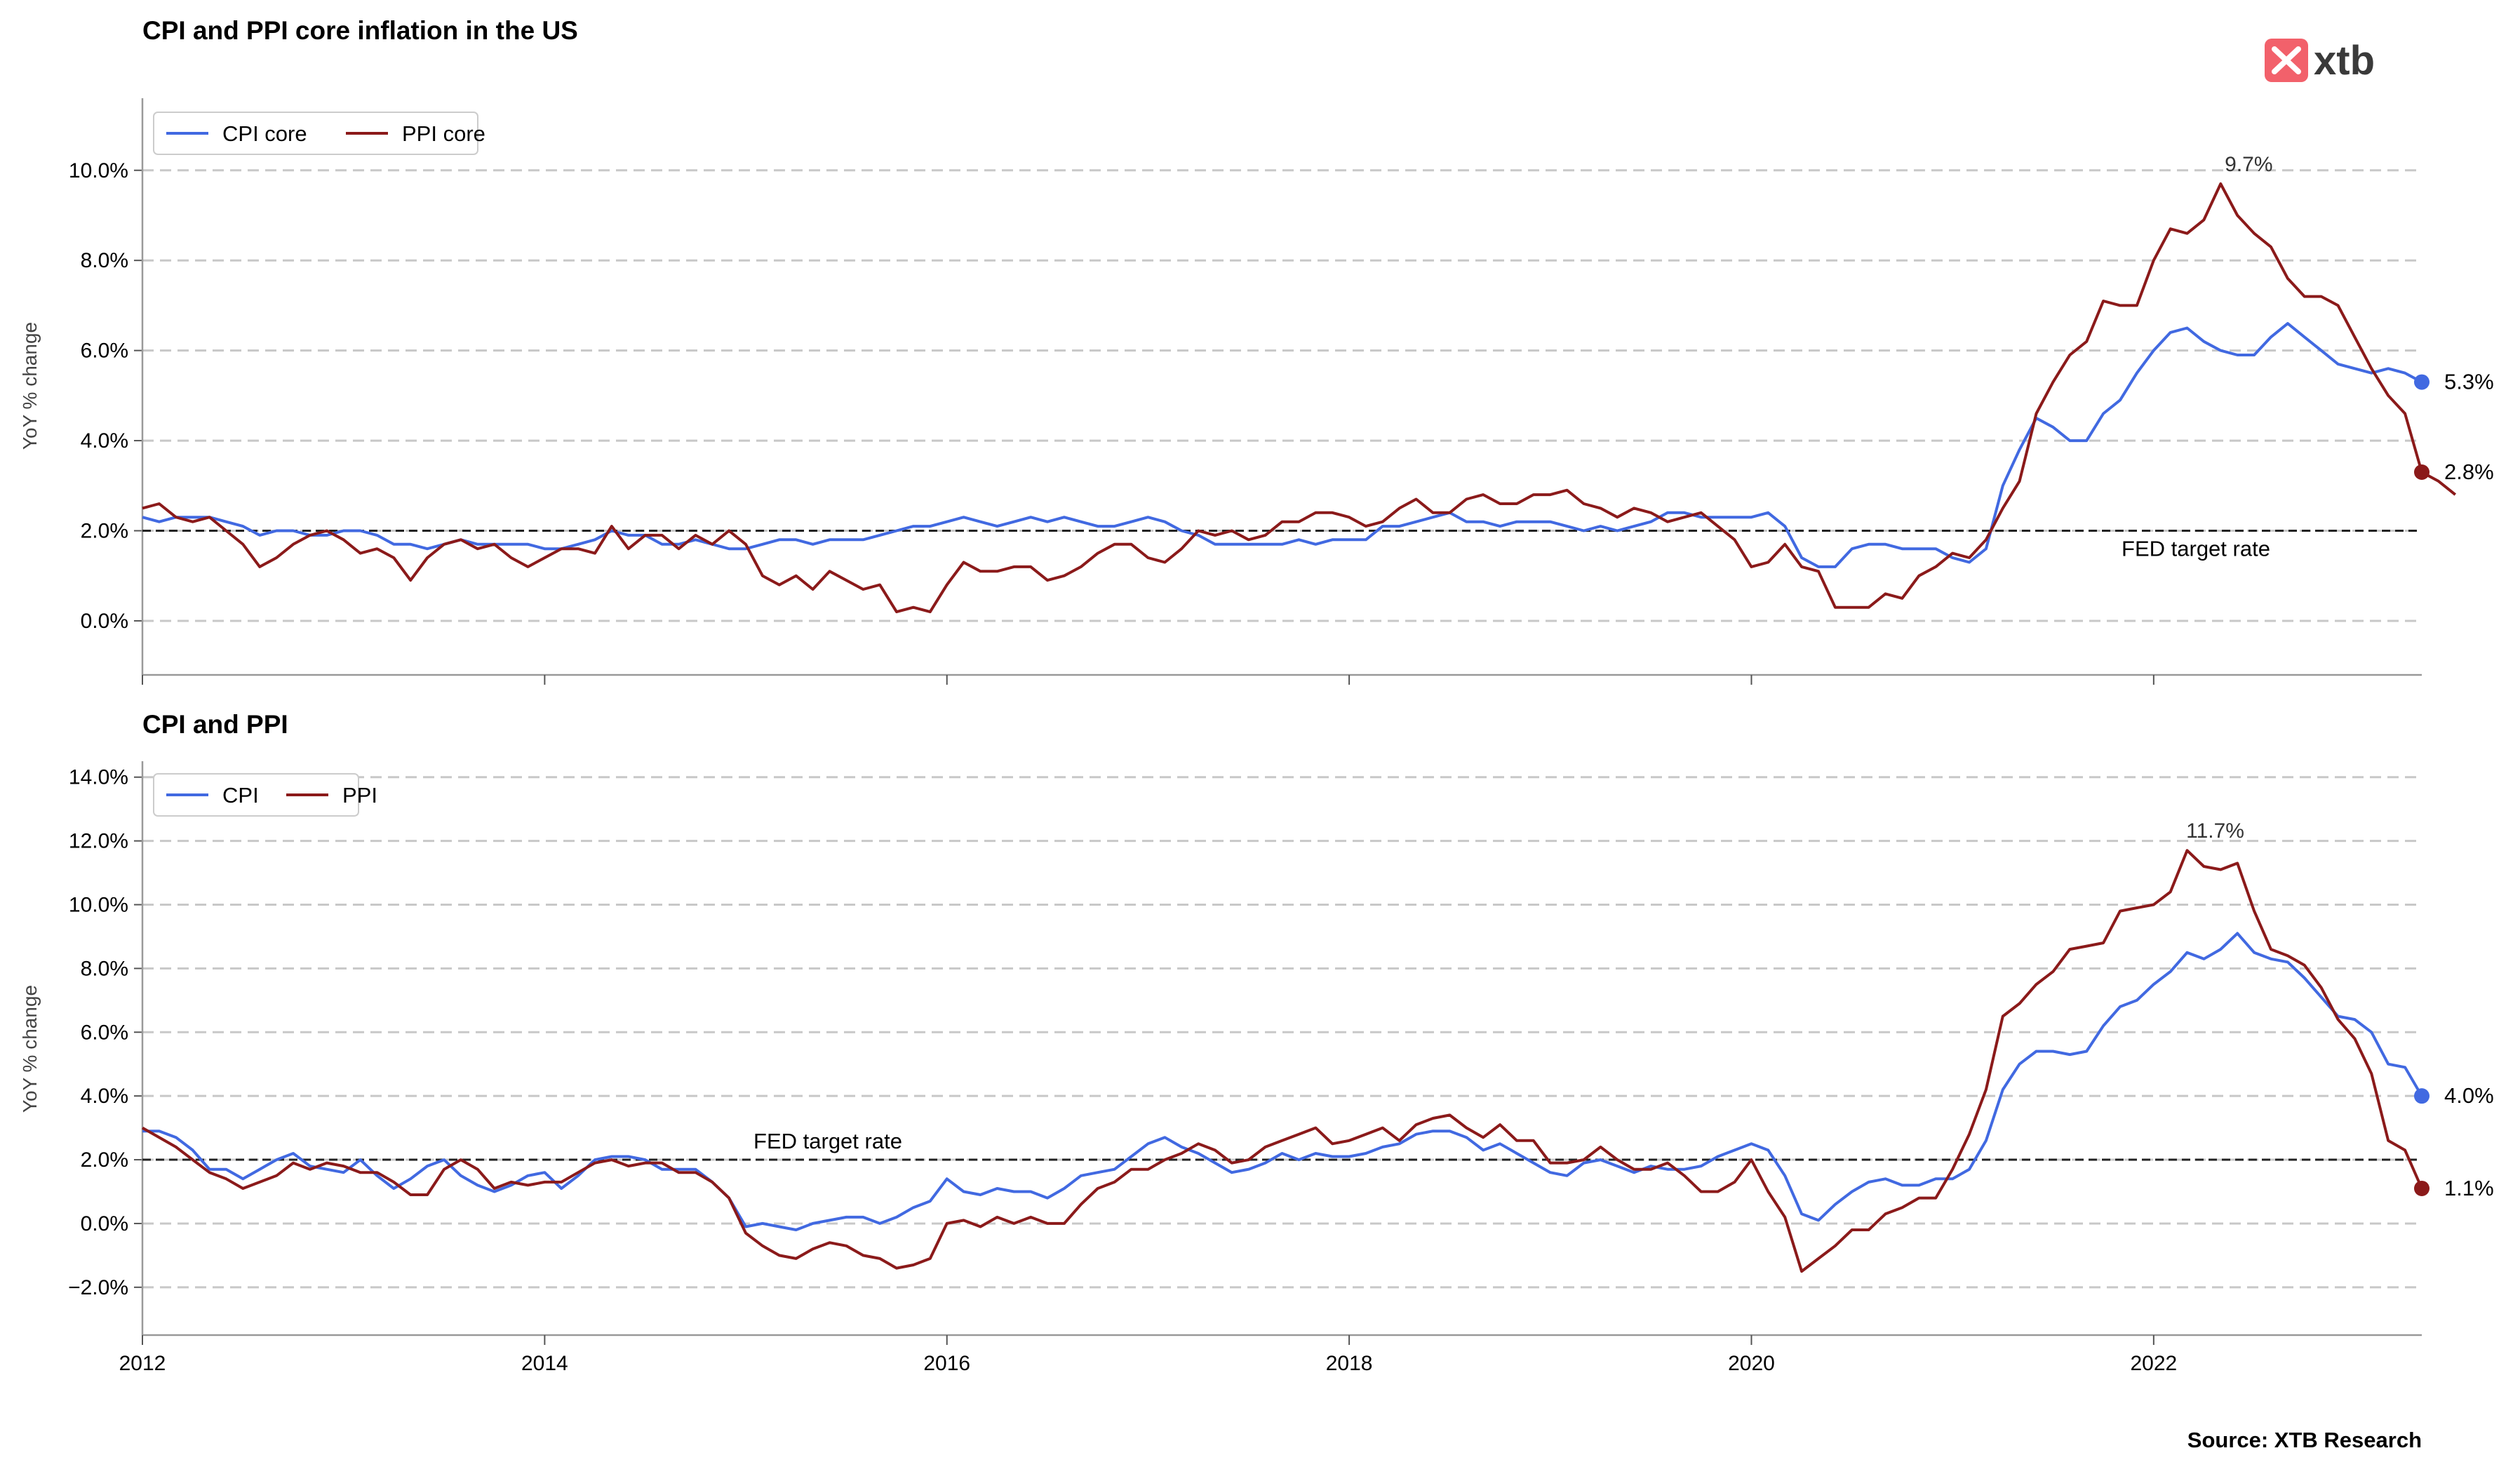 The height and width of the screenshot is (1474, 2520). I want to click on x-tick-label: 2018, so click(1349, 1363).